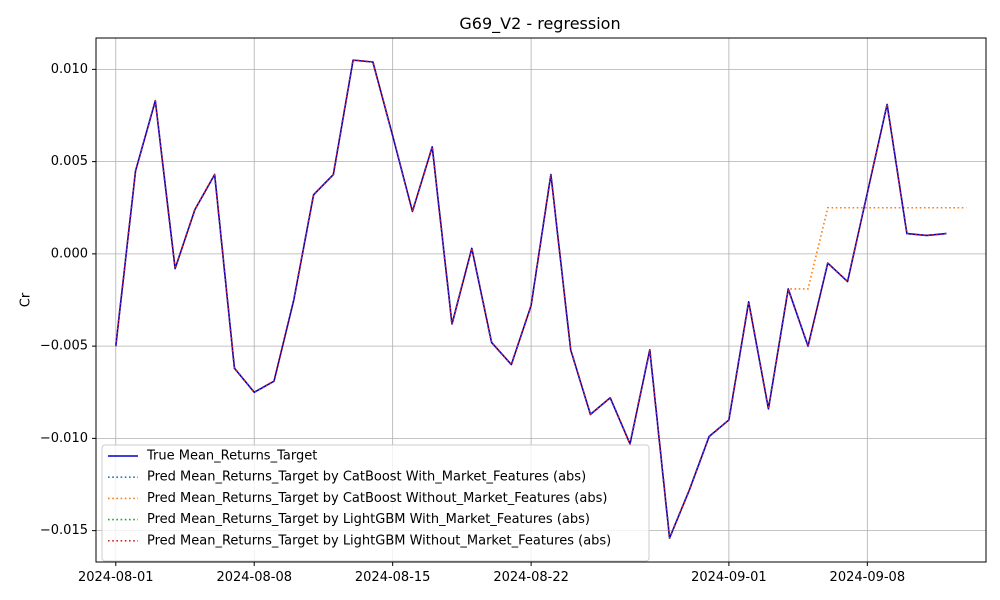  What do you see at coordinates (231, 456) in the screenshot?
I see `legend-label: True Mean_Returns_Target` at bounding box center [231, 456].